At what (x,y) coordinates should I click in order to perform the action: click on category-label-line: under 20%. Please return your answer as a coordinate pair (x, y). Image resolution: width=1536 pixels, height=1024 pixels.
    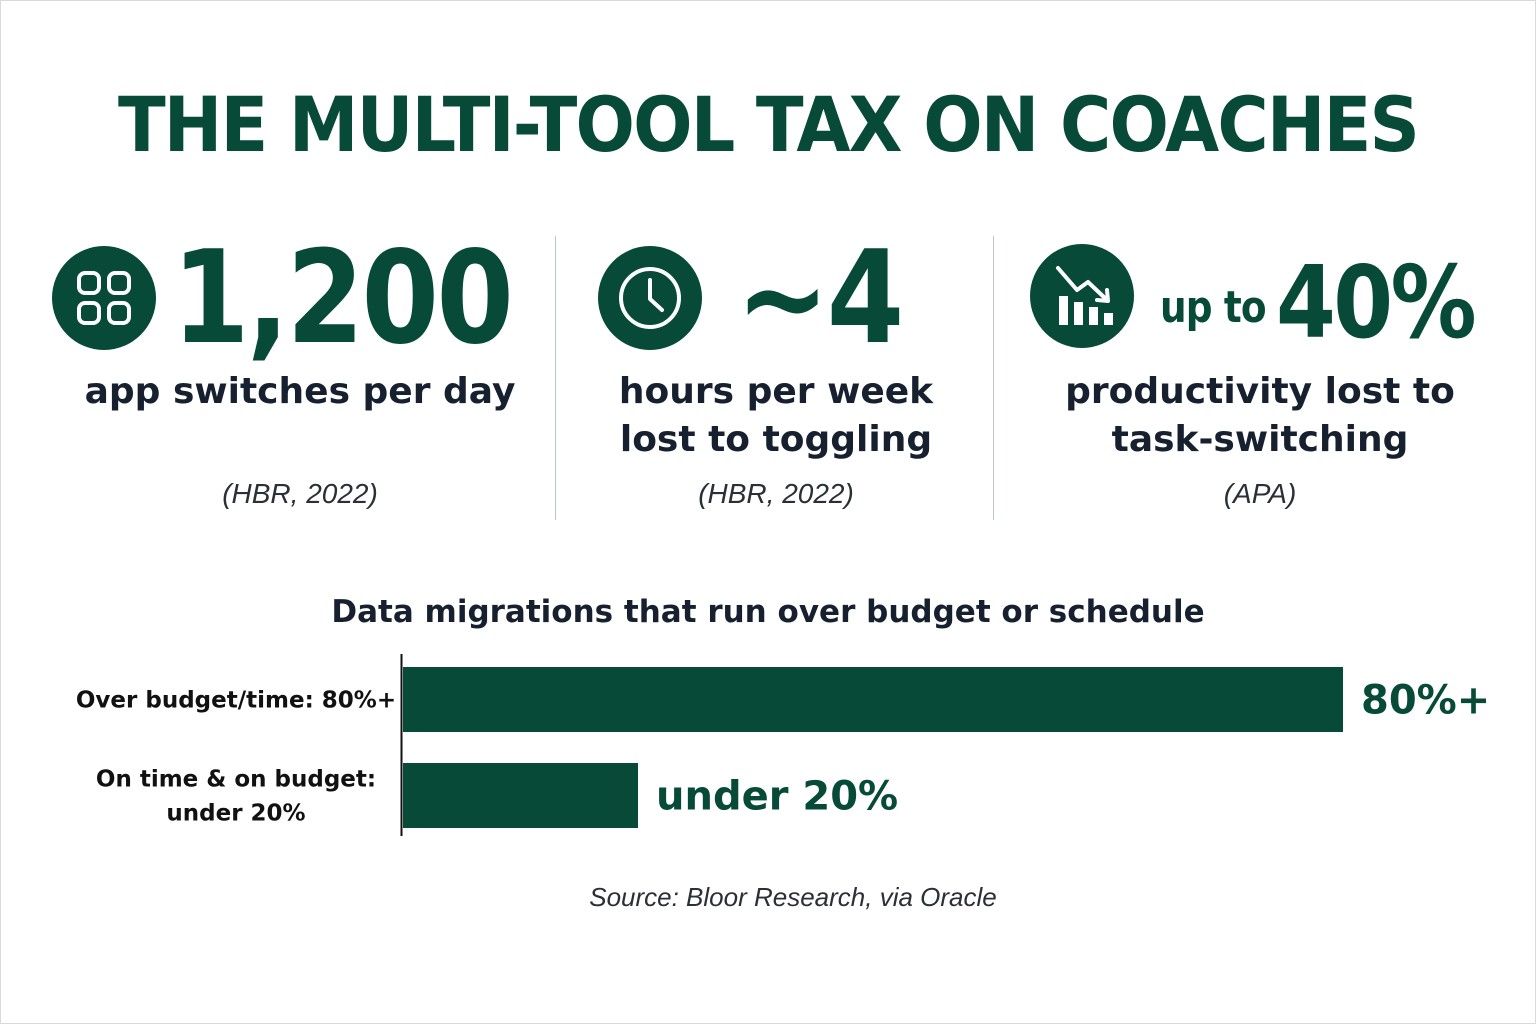
    Looking at the image, I should click on (235, 814).